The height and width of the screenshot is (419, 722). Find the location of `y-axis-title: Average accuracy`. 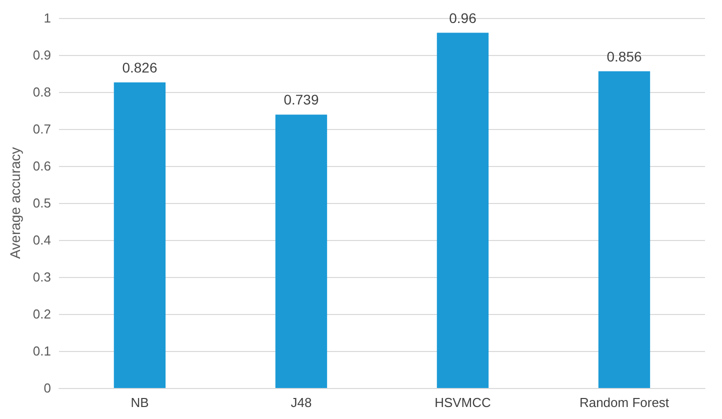

y-axis-title: Average accuracy is located at coordinates (15, 203).